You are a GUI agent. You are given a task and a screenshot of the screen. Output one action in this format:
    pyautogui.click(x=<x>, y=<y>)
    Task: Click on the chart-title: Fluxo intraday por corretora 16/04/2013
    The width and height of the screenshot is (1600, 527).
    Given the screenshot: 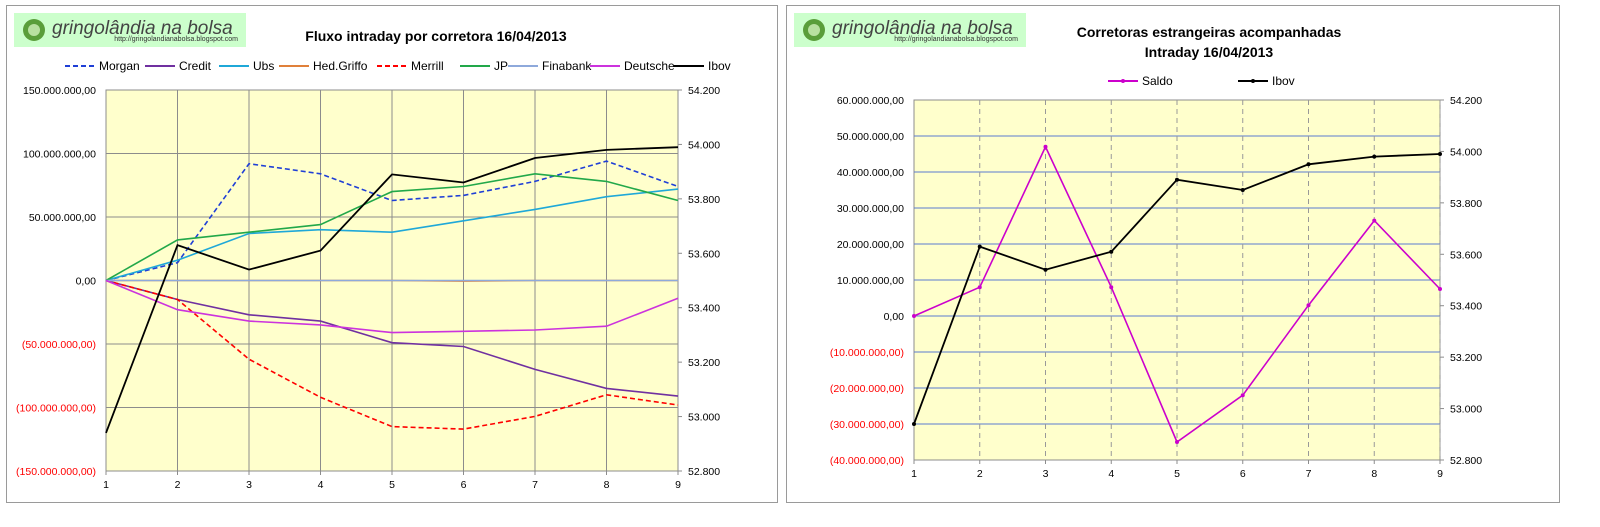 What is the action you would take?
    pyautogui.click(x=436, y=36)
    